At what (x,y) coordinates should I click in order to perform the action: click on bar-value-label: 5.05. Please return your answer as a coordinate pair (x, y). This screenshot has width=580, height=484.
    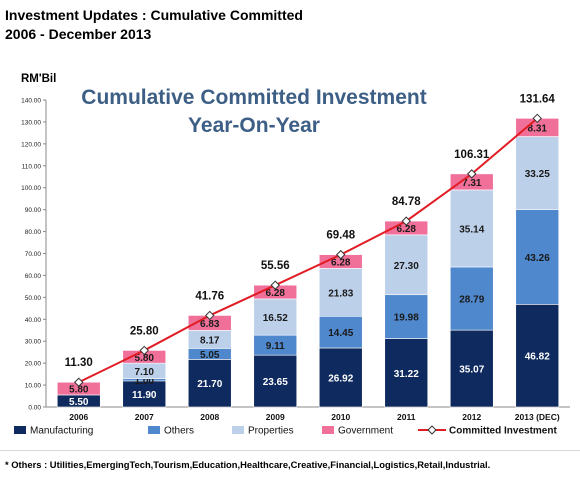
    Looking at the image, I should click on (210, 355).